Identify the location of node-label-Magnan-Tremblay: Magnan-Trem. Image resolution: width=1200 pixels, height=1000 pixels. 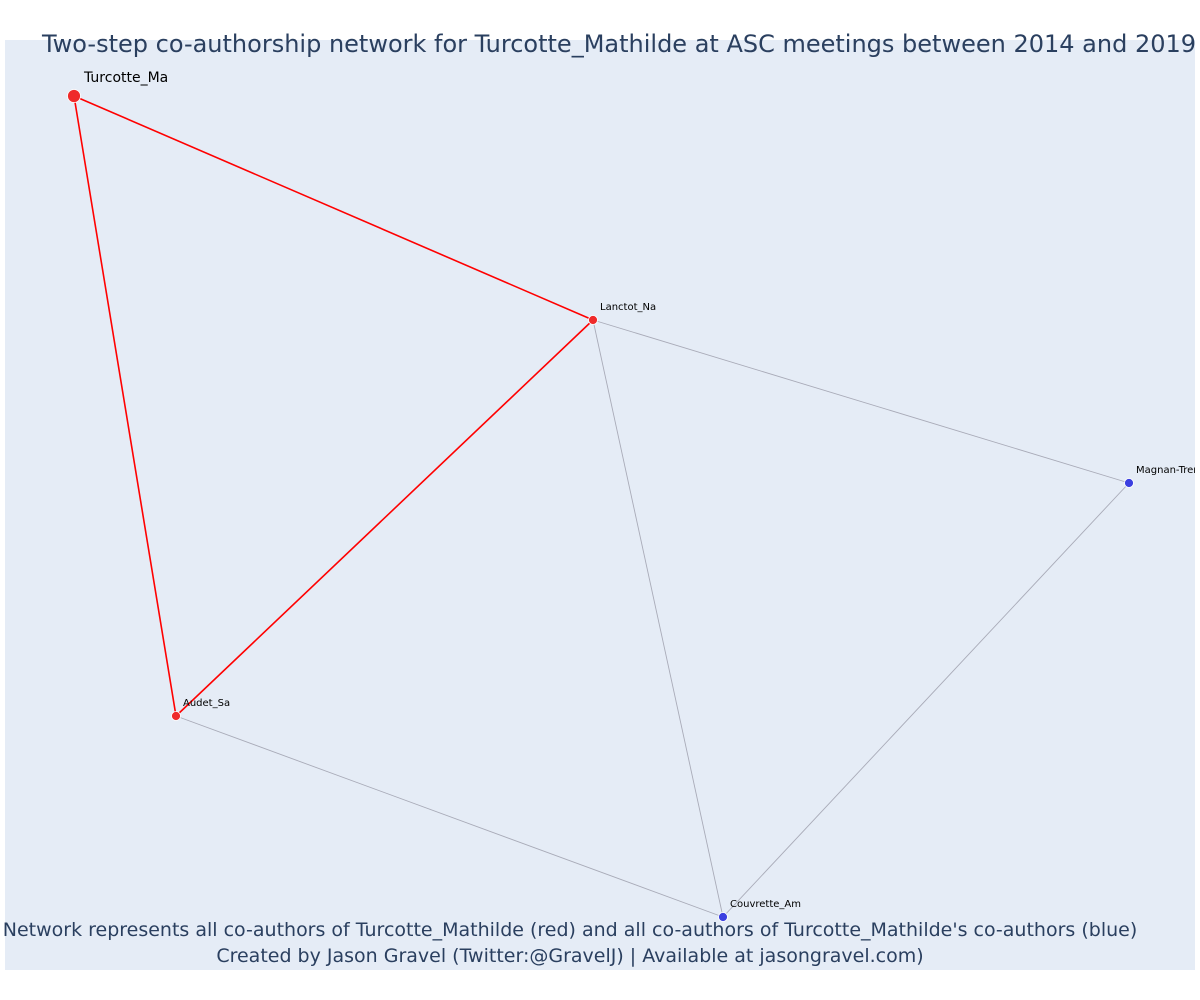
(1168, 470).